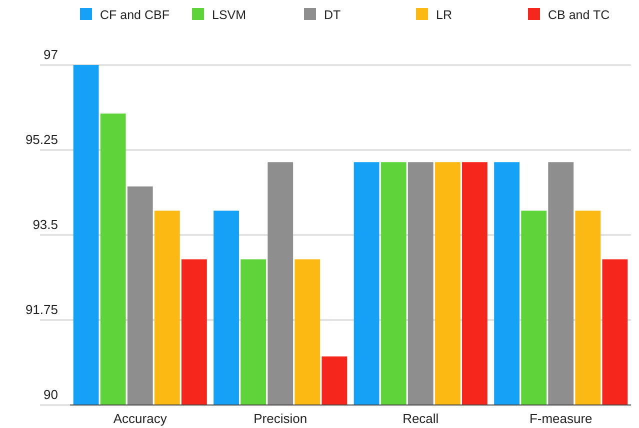  I want to click on y-tick-label: 91.75, so click(41, 309).